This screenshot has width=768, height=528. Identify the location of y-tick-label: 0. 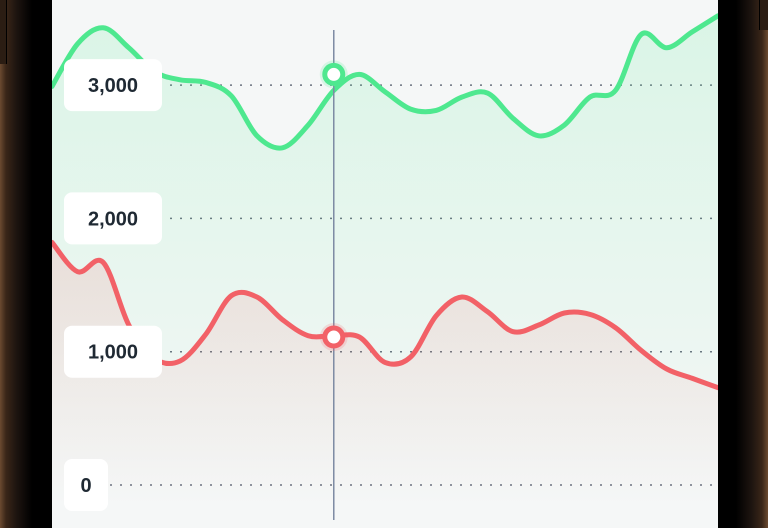
(85, 486).